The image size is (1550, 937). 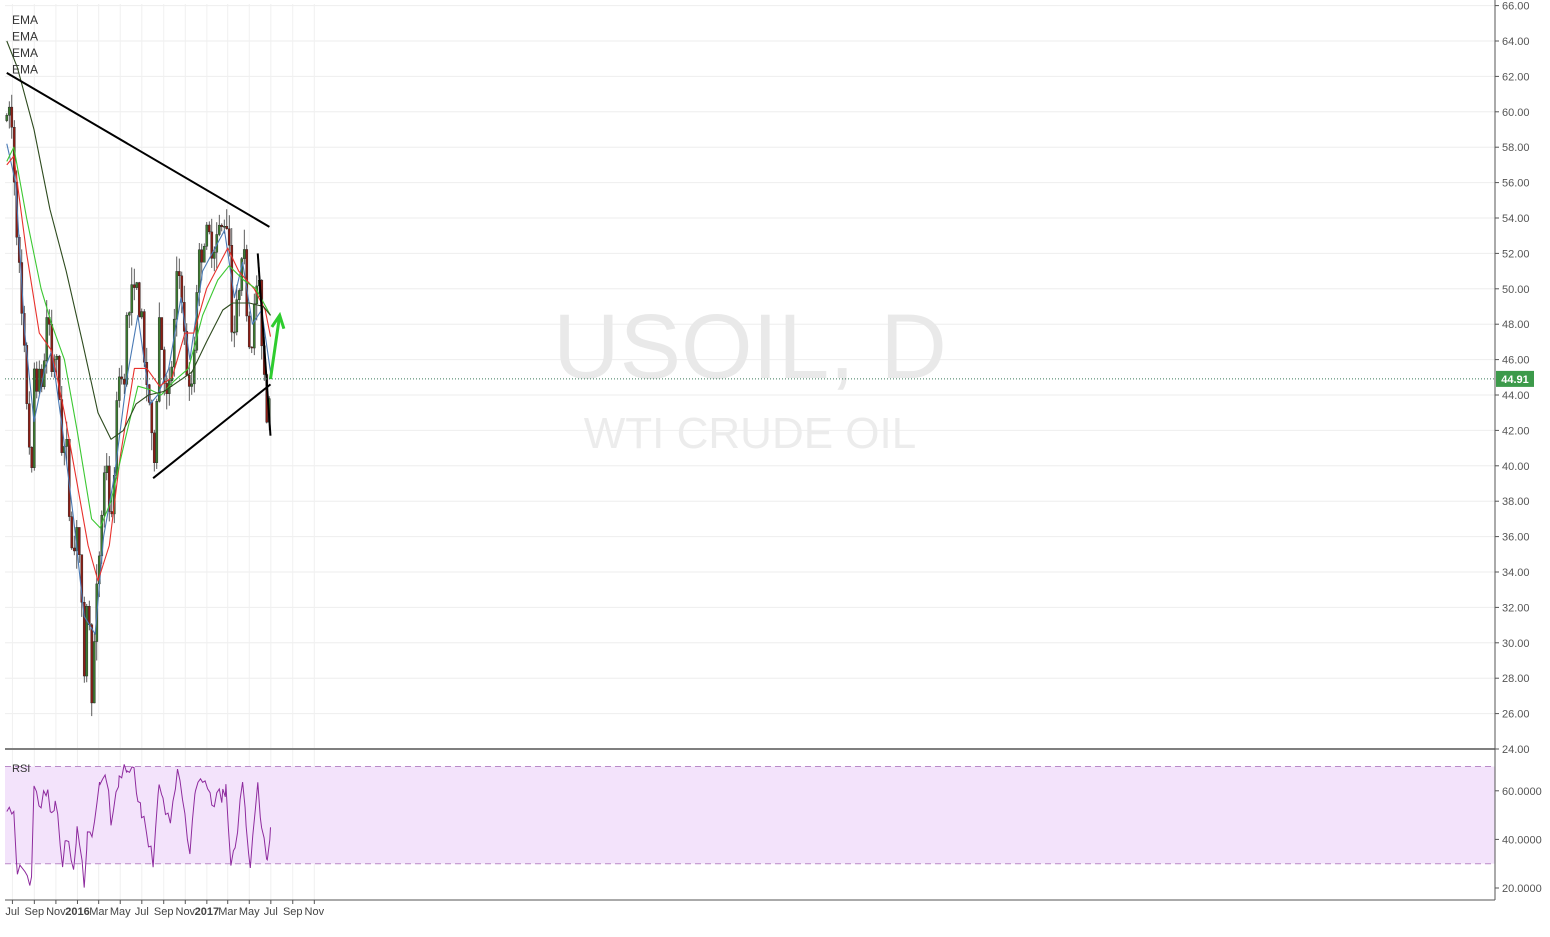 I want to click on y-tick-label: 30.00, so click(x=1516, y=644).